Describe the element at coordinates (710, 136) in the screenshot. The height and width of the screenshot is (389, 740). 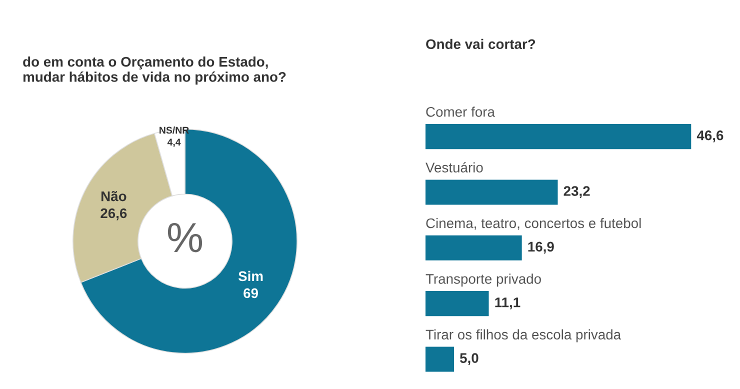
I see `data-label: 46,6` at that location.